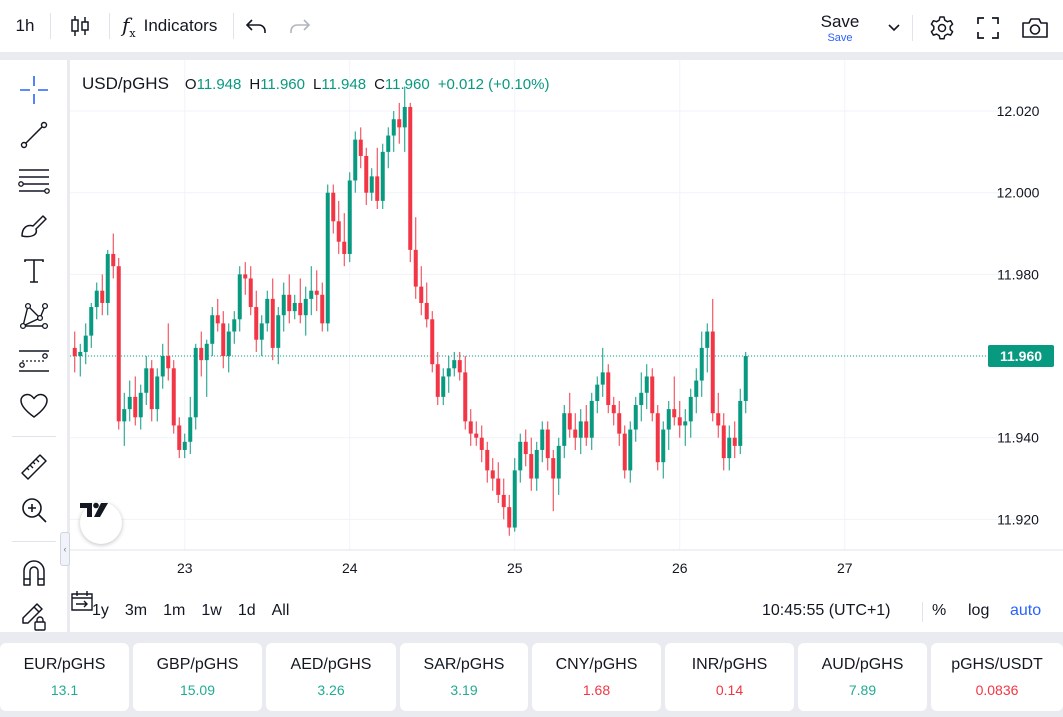 This screenshot has height=717, width=1063. Describe the element at coordinates (100, 610) in the screenshot. I see `range-1y-button: 1y` at that location.